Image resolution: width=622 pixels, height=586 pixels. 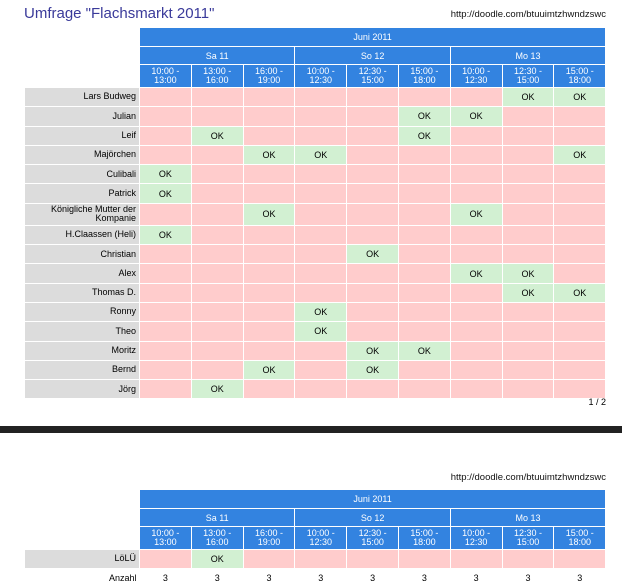 I want to click on poll-url-page-2: http://doodle.com/btuuimtzhwndzswc, so click(x=528, y=477).